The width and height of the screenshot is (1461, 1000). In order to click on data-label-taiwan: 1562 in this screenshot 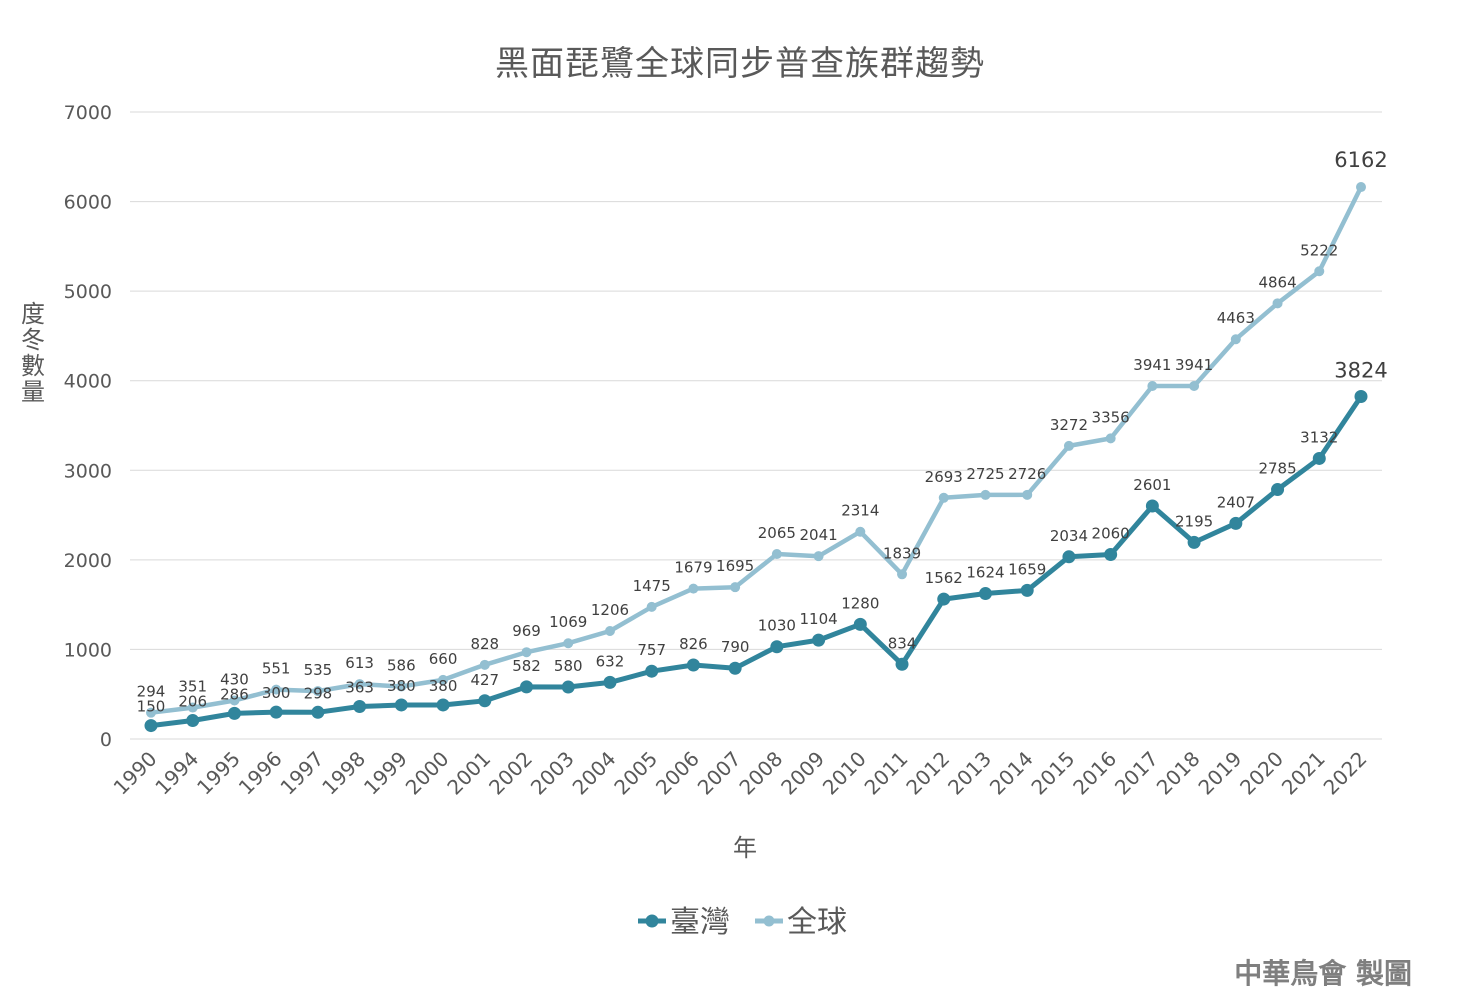, I will do `click(944, 578)`.